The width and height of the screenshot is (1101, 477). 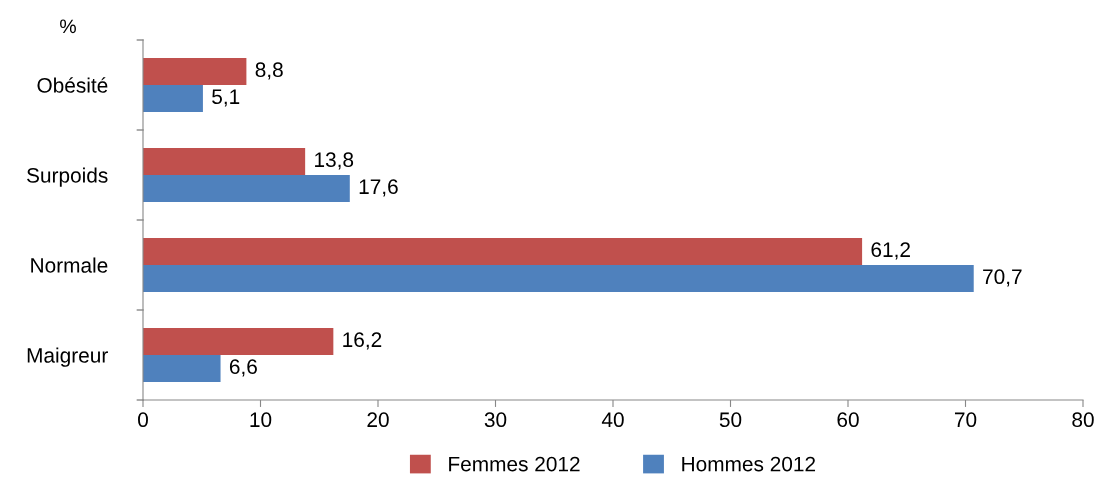 I want to click on x-tick-label: 50, so click(x=730, y=420).